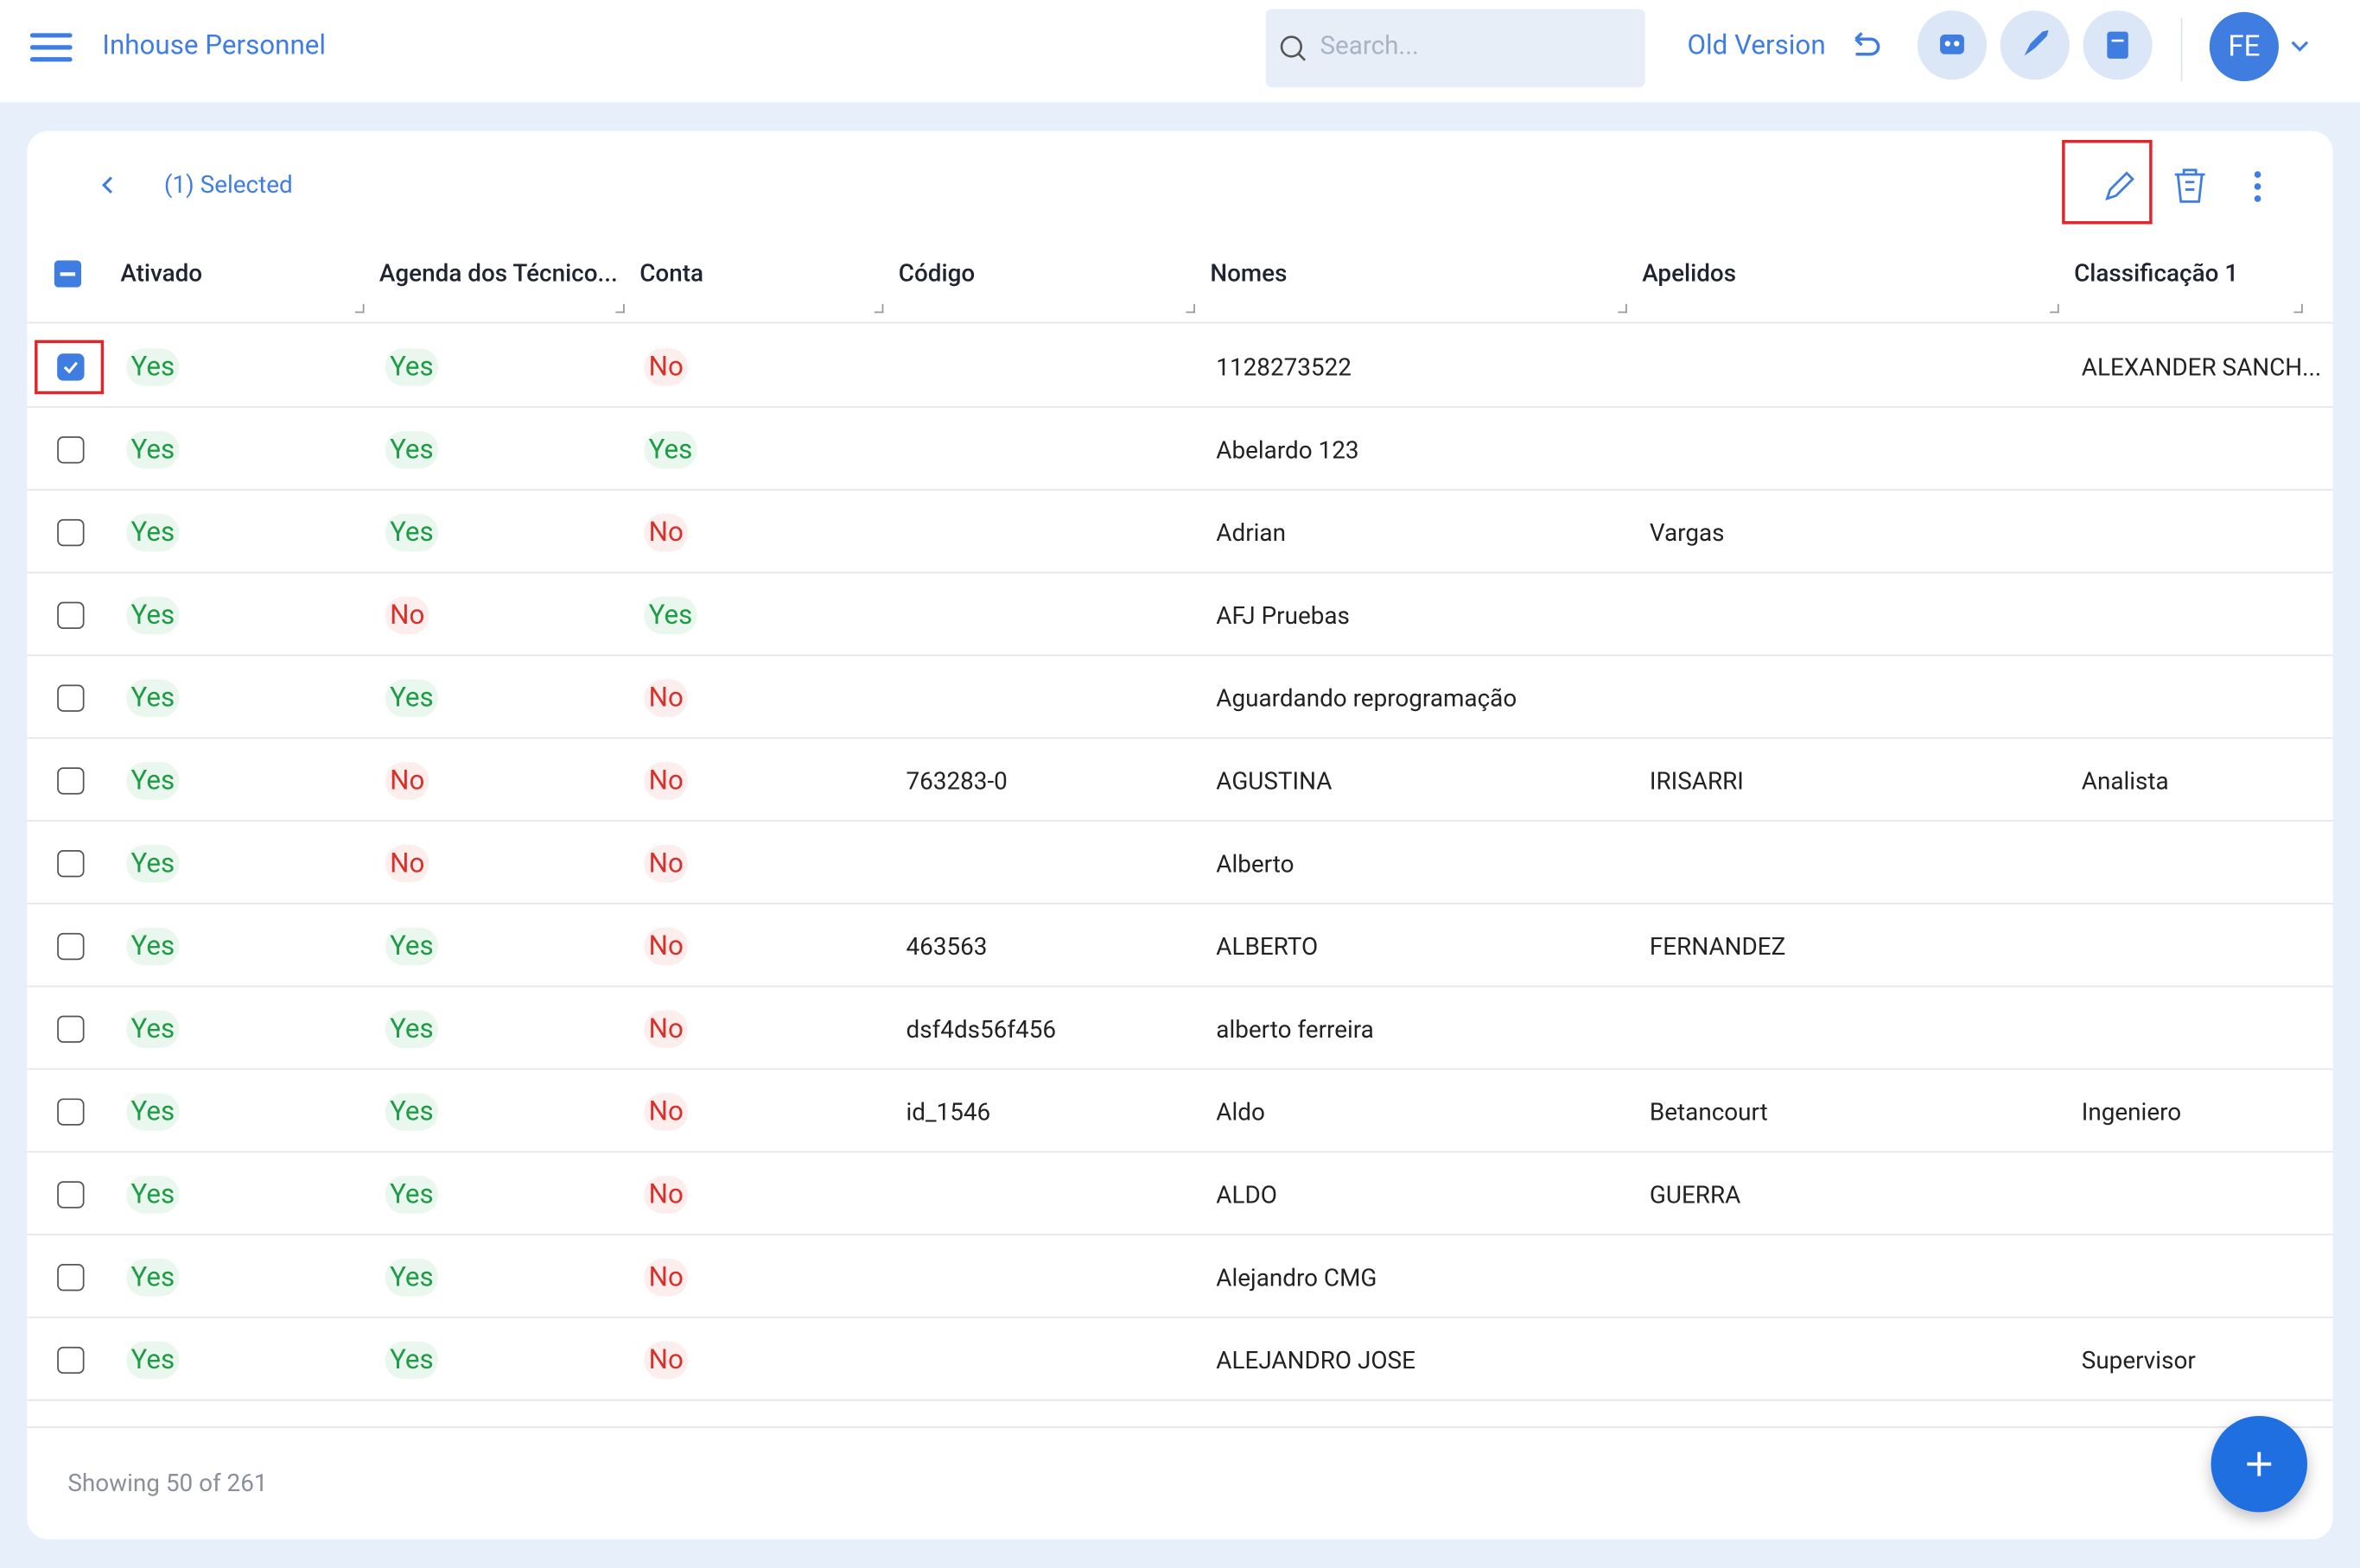 The image size is (2360, 1568). I want to click on column-header: Nomes, so click(1249, 273).